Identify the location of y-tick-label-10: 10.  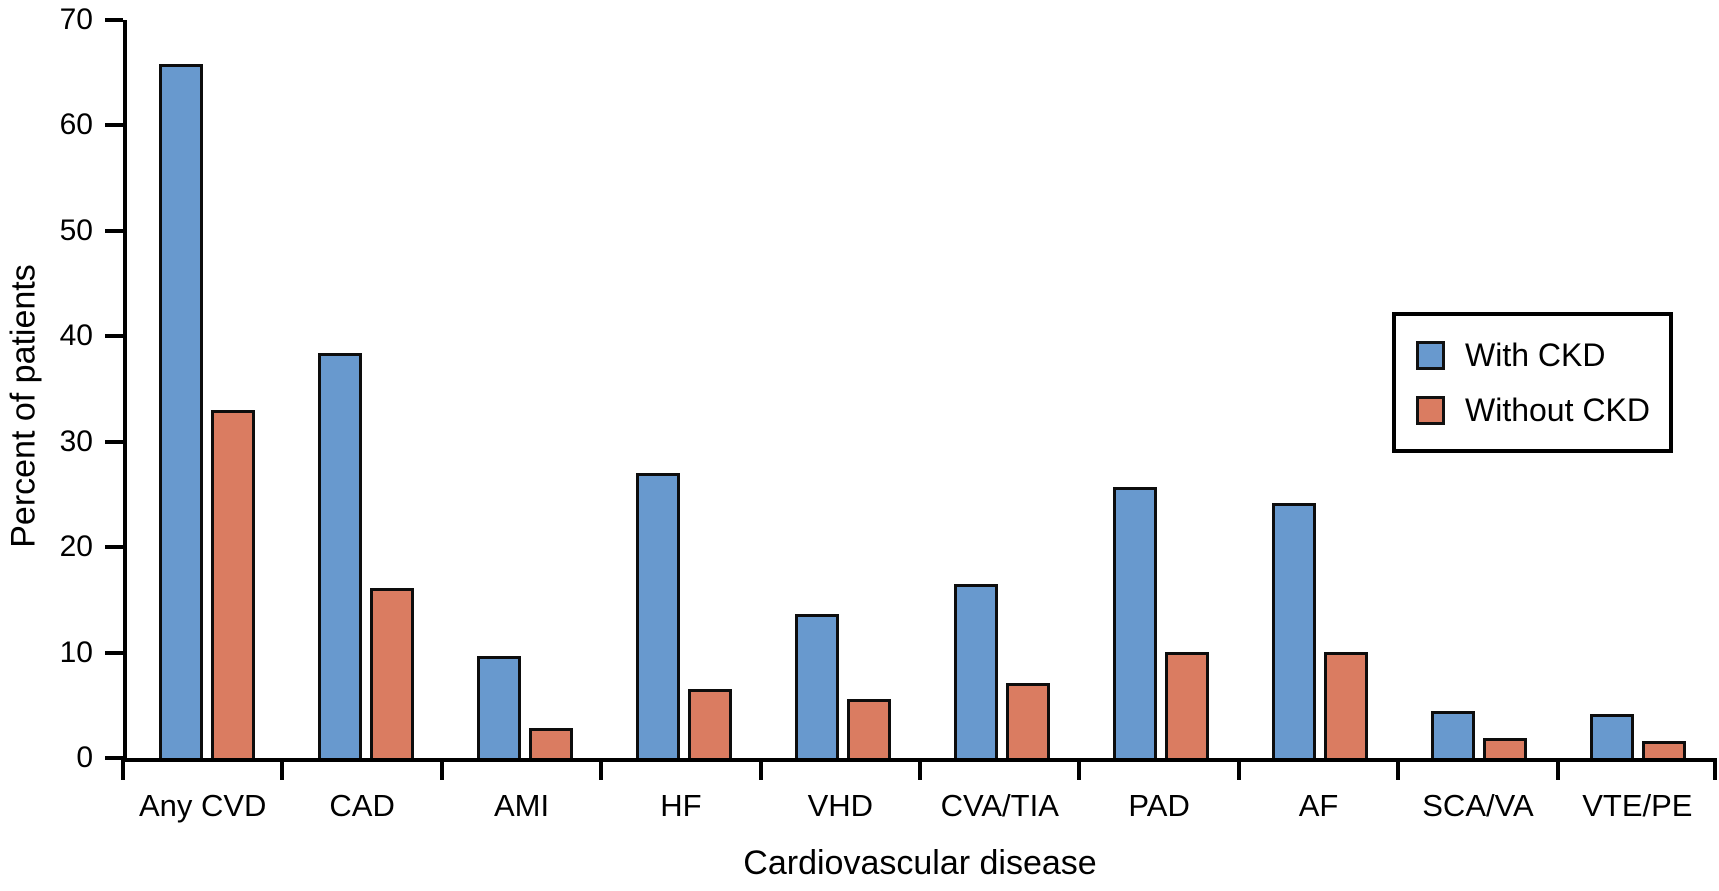
(76, 652).